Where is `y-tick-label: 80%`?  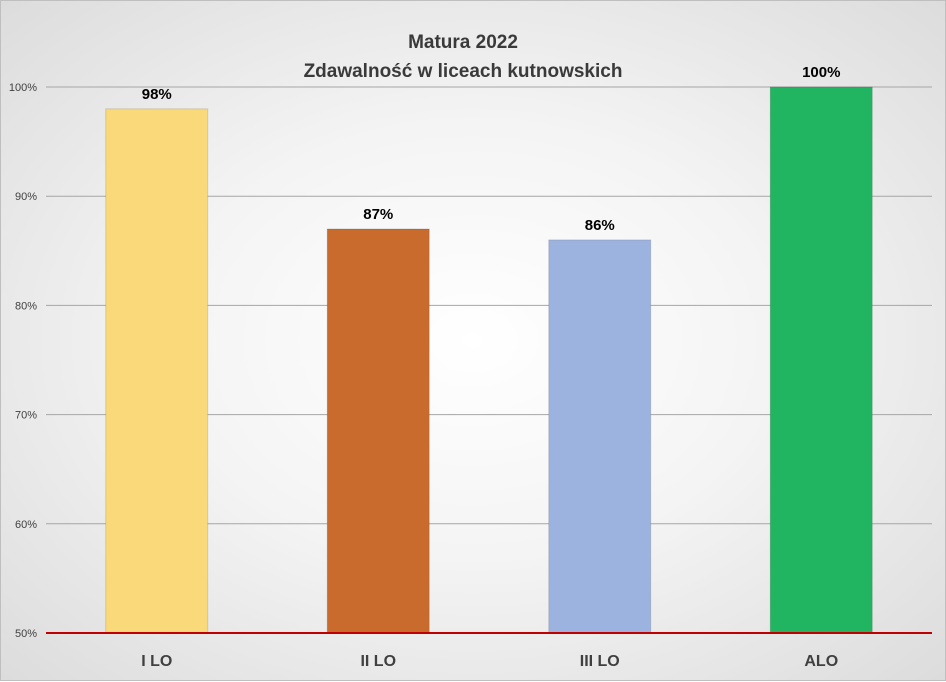
y-tick-label: 80% is located at coordinates (26, 306).